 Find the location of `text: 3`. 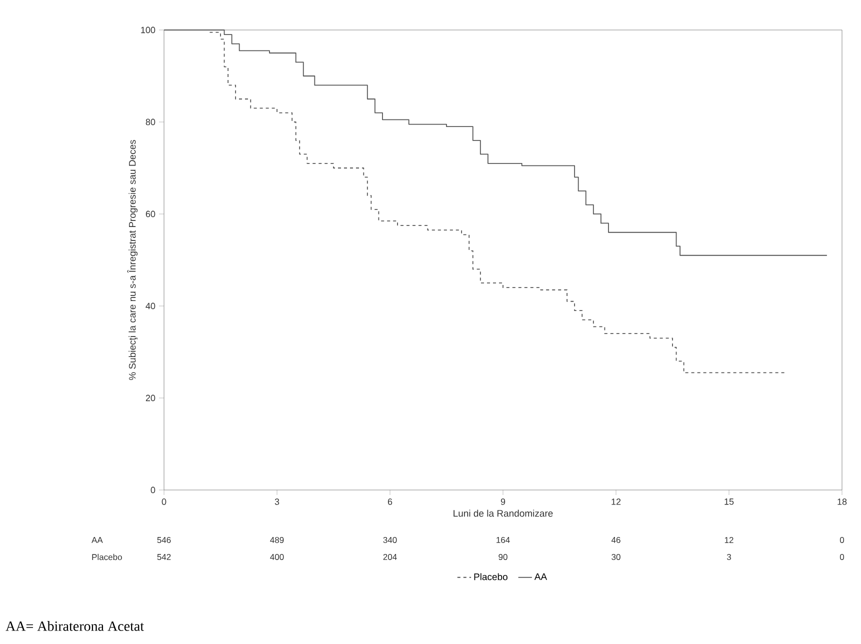

text: 3 is located at coordinates (728, 557).